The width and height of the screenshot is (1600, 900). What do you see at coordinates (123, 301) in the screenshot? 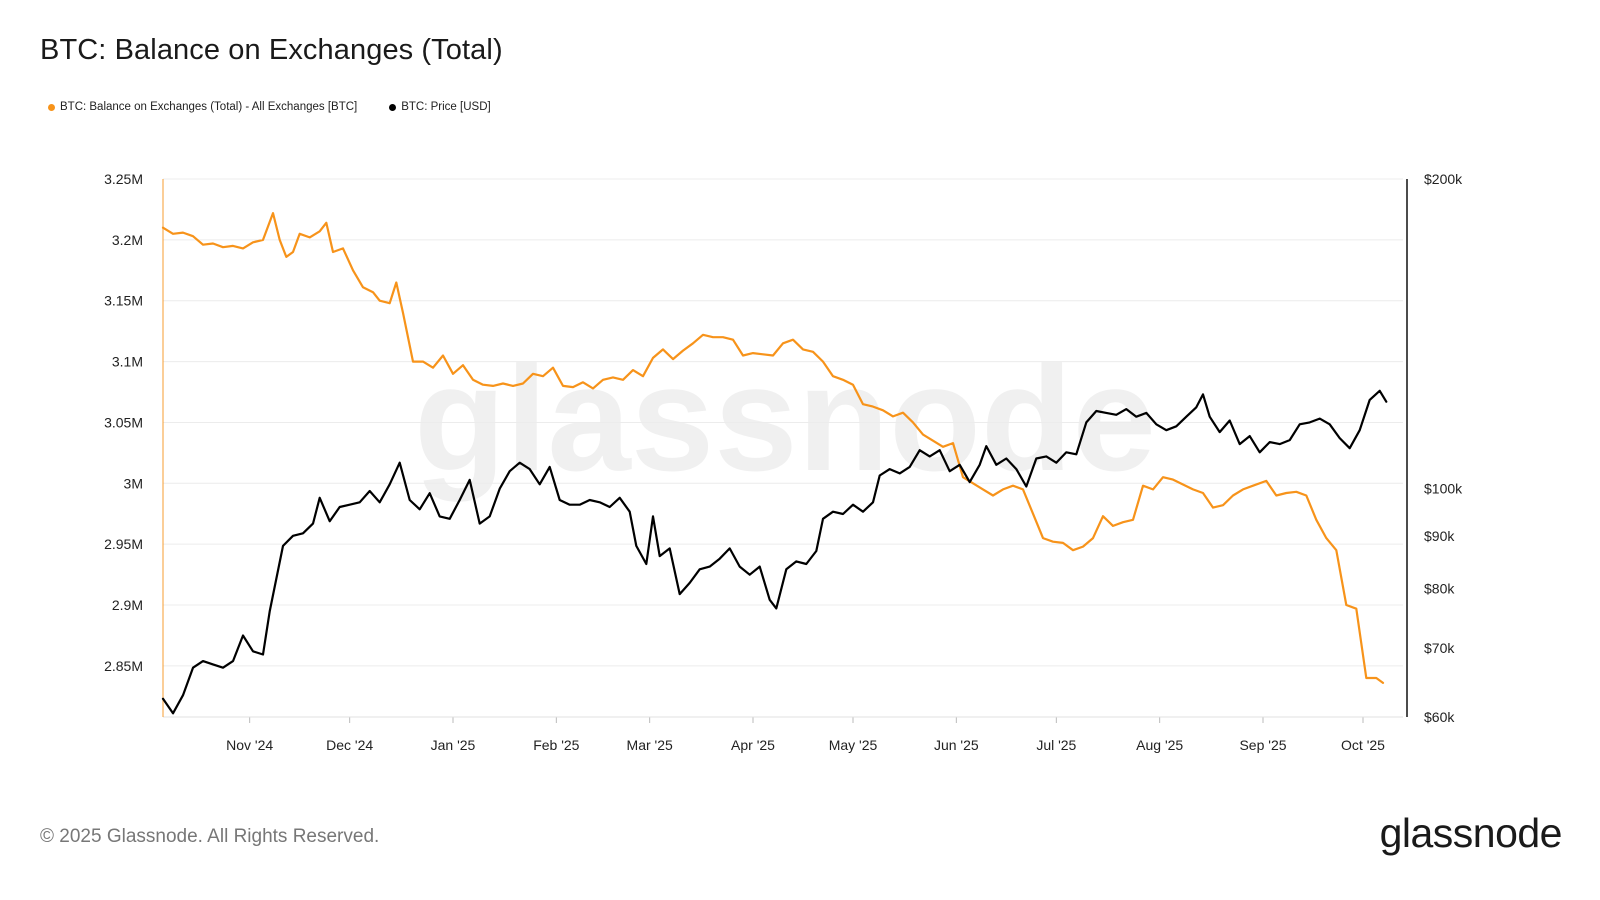
I see `y-left-tick-label: 3.15M` at bounding box center [123, 301].